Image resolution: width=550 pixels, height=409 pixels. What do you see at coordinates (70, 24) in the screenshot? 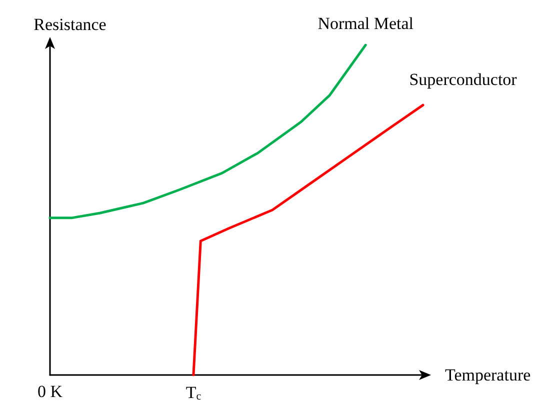
I see `y-axis-title: Resistance` at bounding box center [70, 24].